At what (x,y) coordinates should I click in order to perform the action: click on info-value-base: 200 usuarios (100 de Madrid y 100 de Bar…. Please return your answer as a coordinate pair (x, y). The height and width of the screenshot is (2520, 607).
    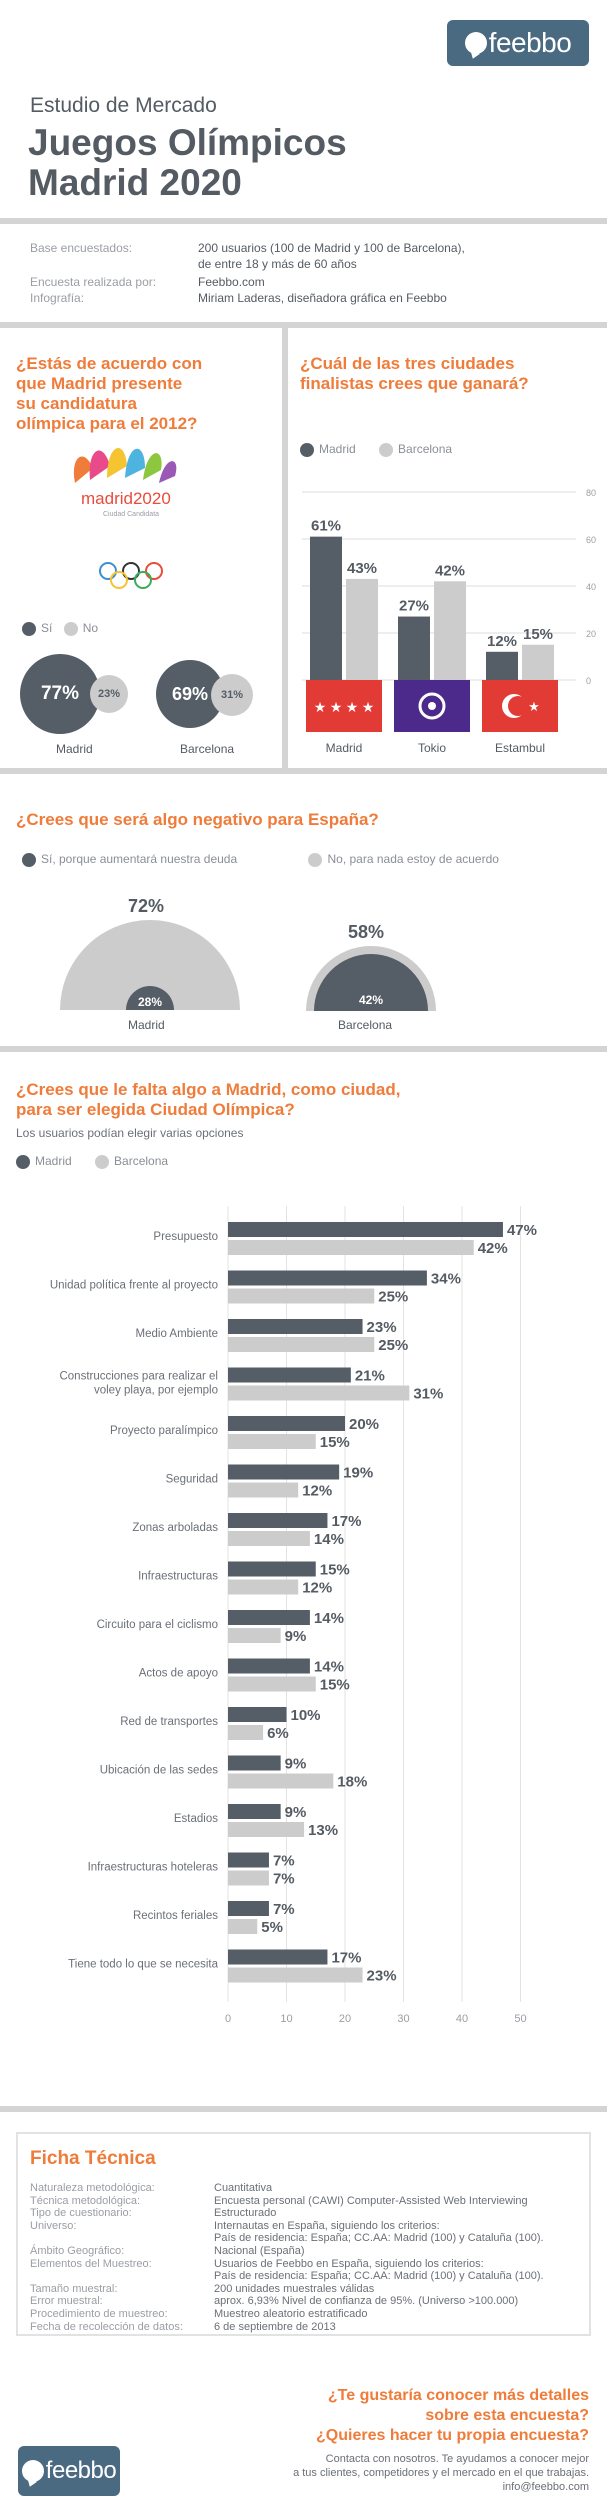
    Looking at the image, I should click on (331, 248).